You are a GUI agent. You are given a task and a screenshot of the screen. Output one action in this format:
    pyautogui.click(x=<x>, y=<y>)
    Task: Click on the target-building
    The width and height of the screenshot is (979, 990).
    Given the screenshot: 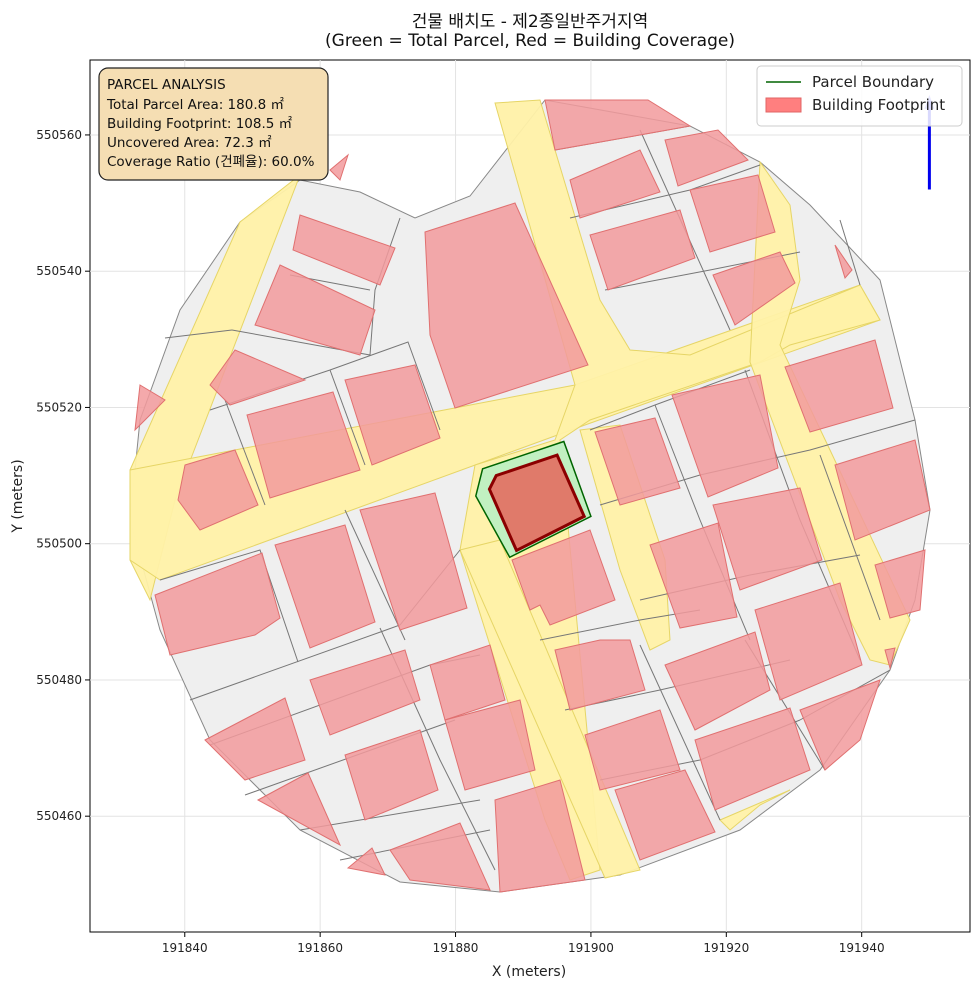 What is the action you would take?
    pyautogui.click(x=537, y=503)
    